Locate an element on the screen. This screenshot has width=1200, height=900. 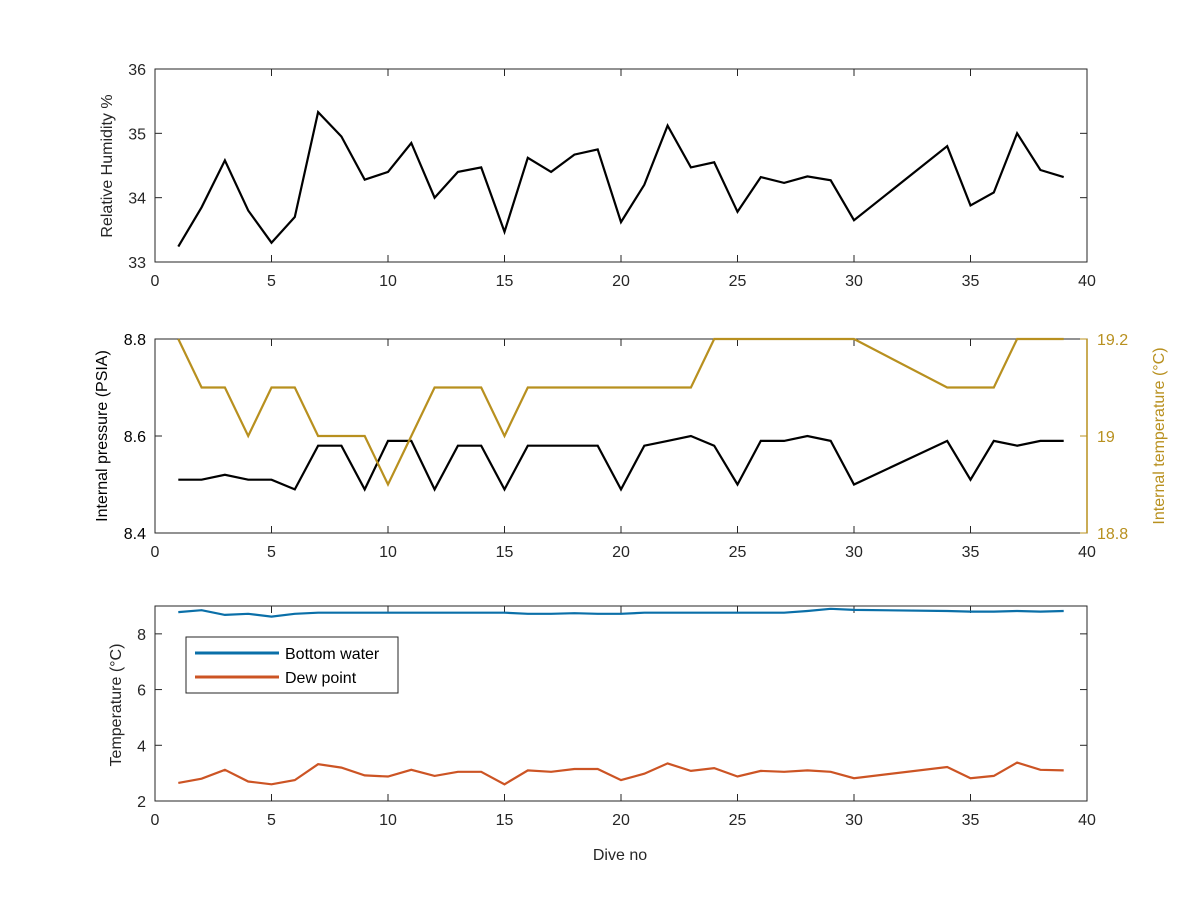
pressure-ylabel: Internal pressure (PSIA) is located at coordinates (102, 436).